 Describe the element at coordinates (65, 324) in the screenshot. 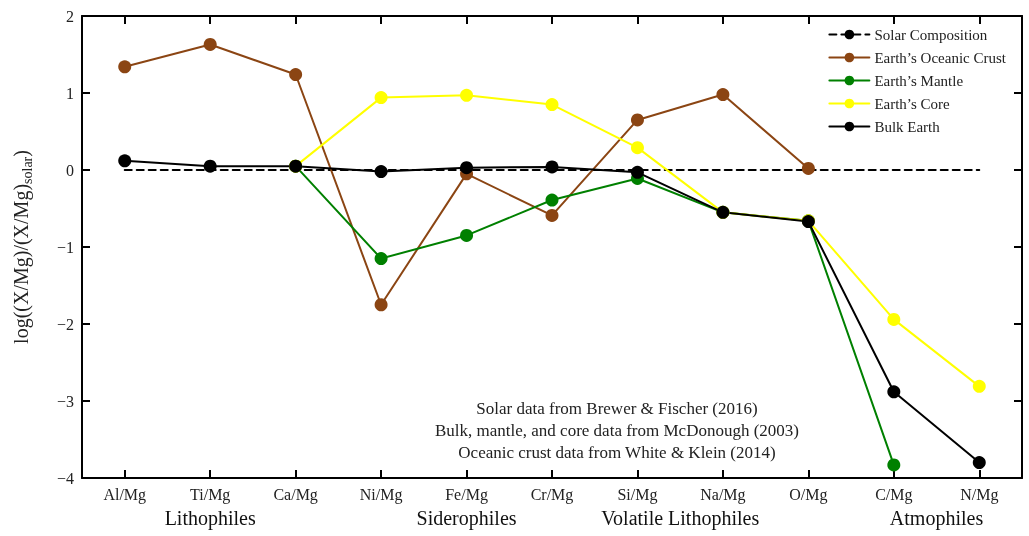

I see `y-tick-label: −2` at that location.